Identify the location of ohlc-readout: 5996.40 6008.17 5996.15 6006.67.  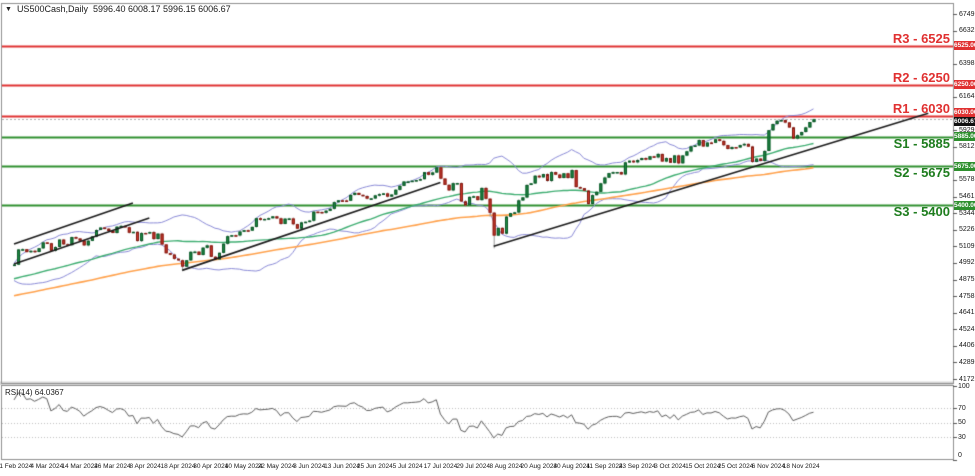
(161, 9).